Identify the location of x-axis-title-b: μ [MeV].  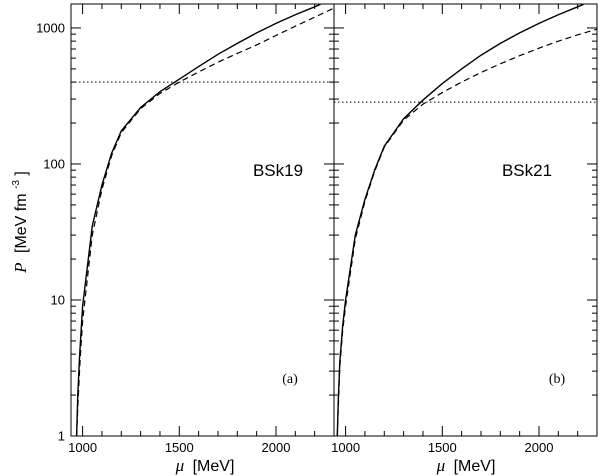
(466, 465).